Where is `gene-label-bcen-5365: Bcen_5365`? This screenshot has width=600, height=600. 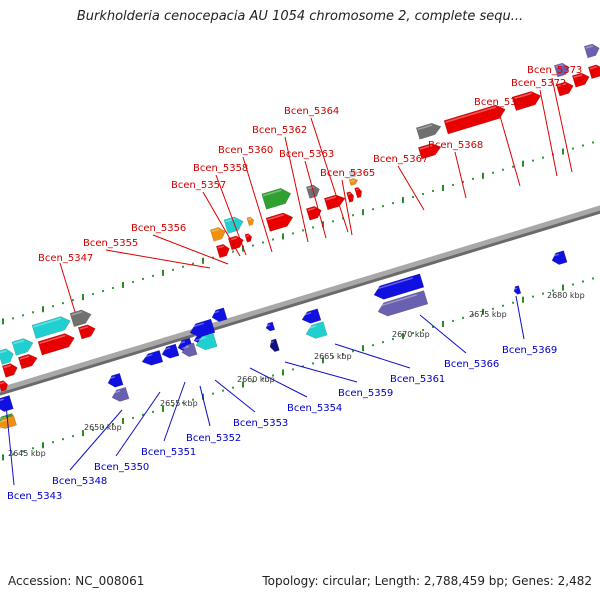
gene-label-bcen-5365: Bcen_5365 is located at coordinates (347, 173).